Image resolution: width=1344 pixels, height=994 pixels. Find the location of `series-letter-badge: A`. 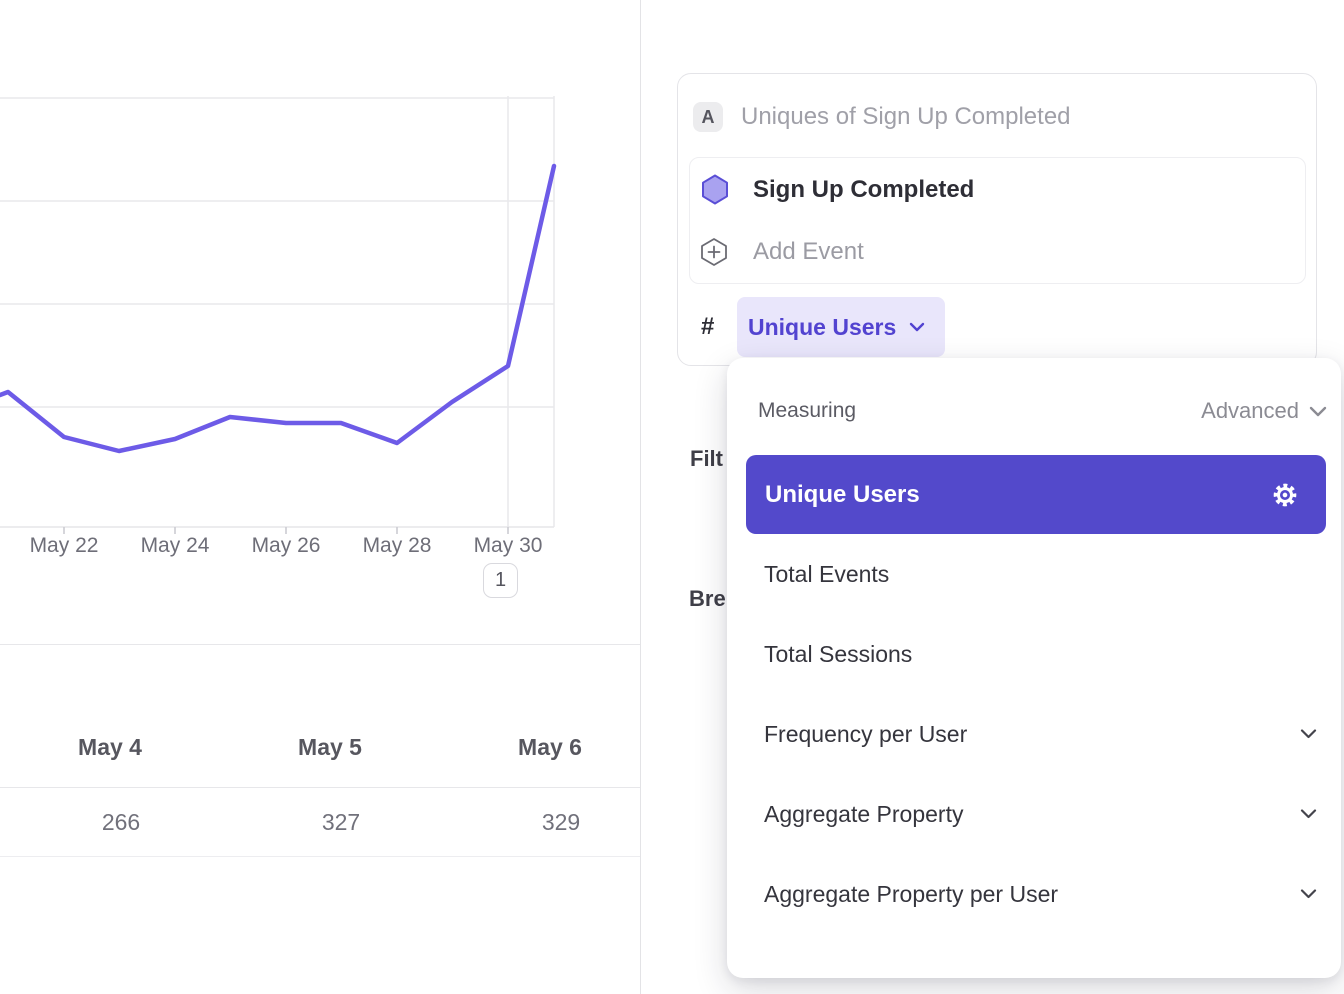

series-letter-badge: A is located at coordinates (708, 117).